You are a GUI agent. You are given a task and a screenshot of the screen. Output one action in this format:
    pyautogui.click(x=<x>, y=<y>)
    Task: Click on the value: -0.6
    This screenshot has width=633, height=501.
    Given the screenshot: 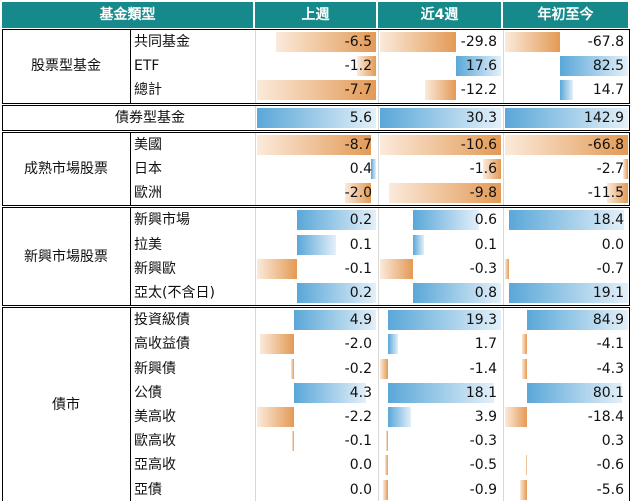 What is the action you would take?
    pyautogui.click(x=610, y=465)
    